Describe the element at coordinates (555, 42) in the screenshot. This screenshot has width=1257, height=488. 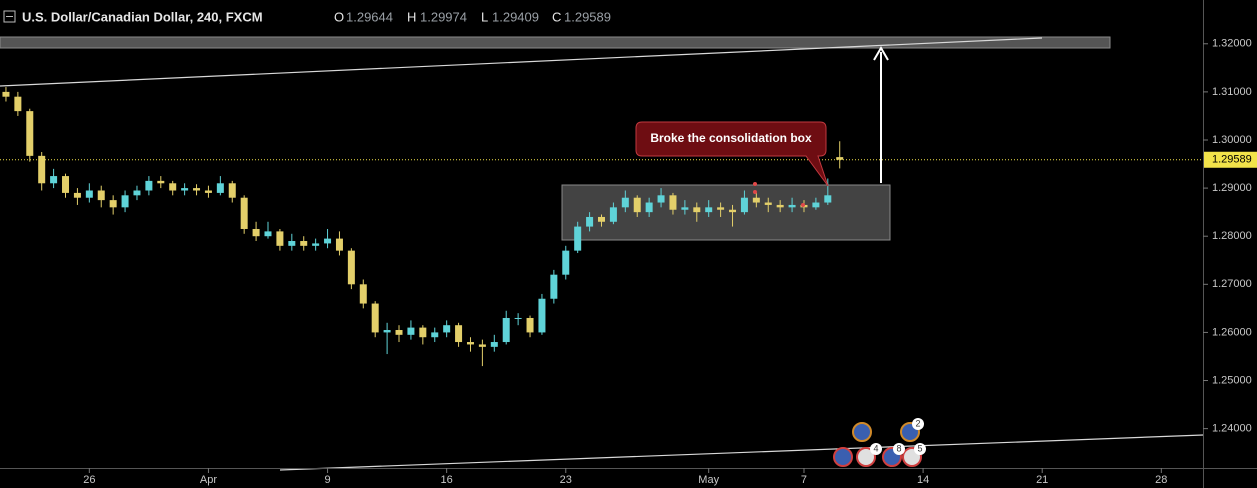
I see `resistance-zone` at that location.